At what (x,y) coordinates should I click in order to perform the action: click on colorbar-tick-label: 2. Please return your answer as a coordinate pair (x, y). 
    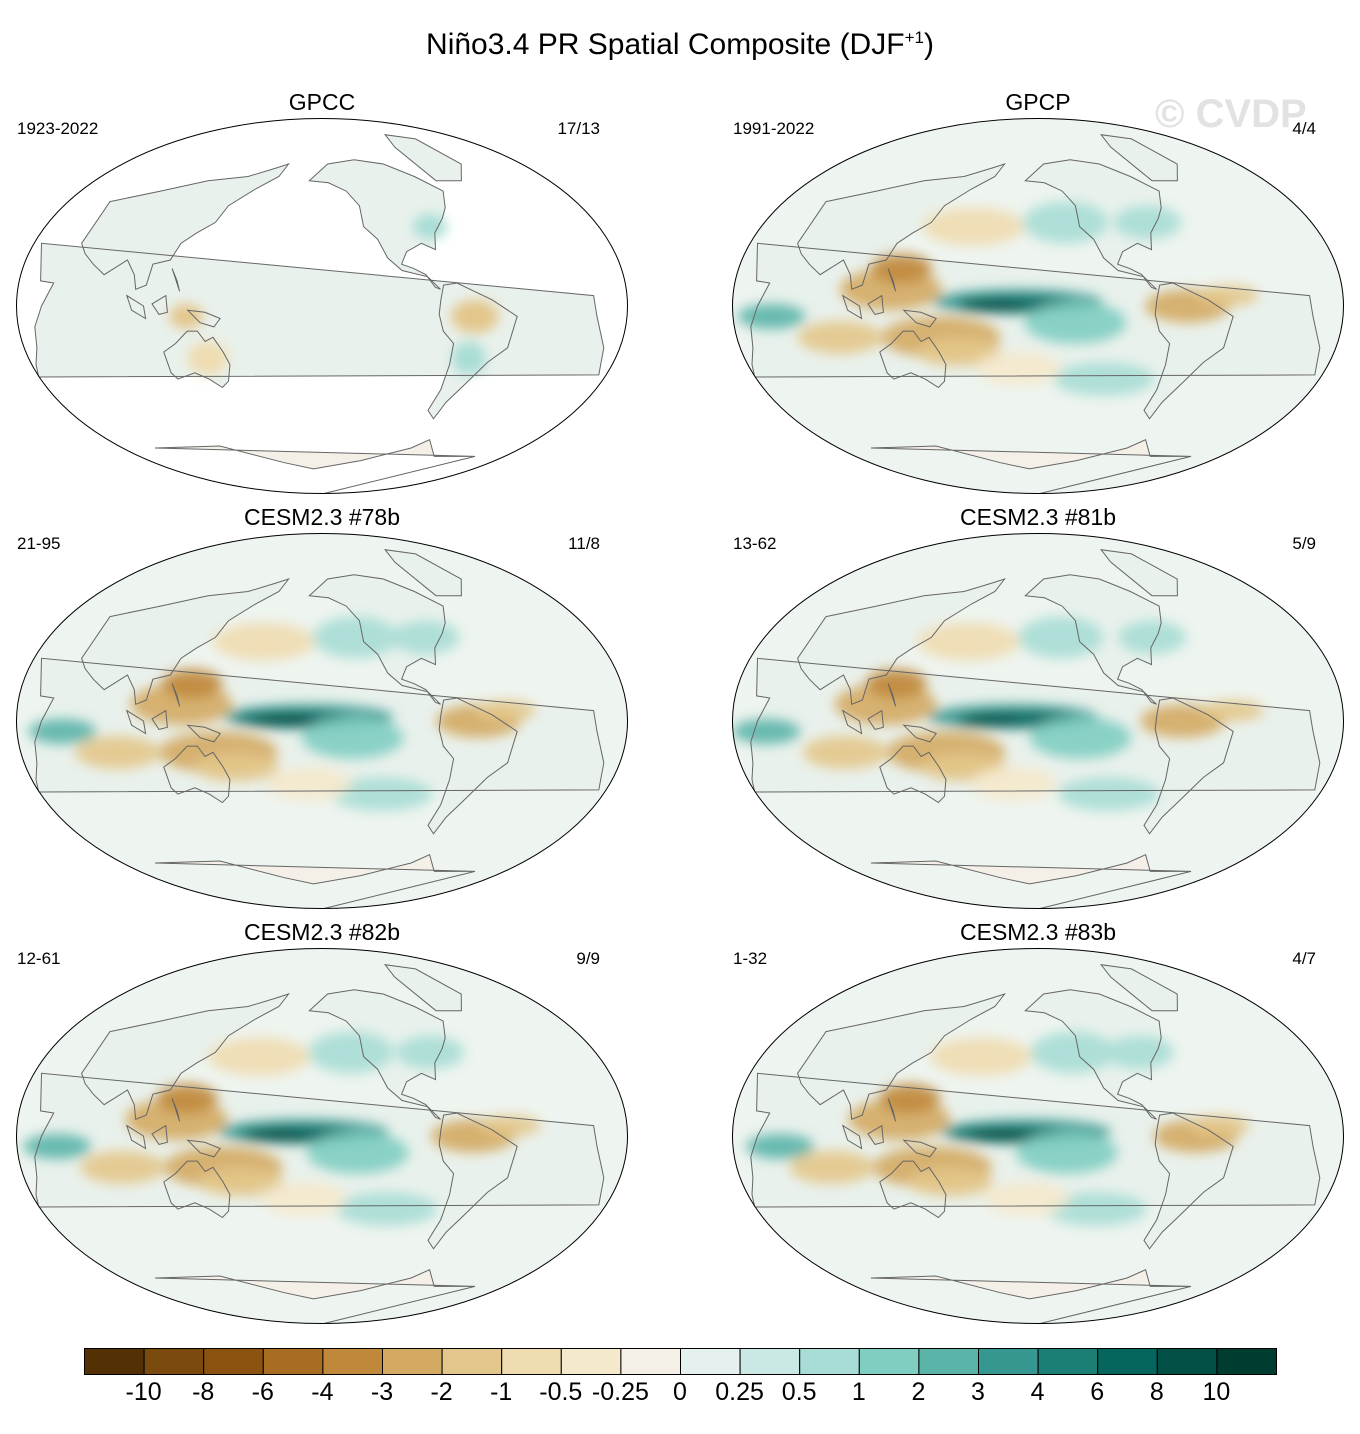
    Looking at the image, I should click on (918, 1392).